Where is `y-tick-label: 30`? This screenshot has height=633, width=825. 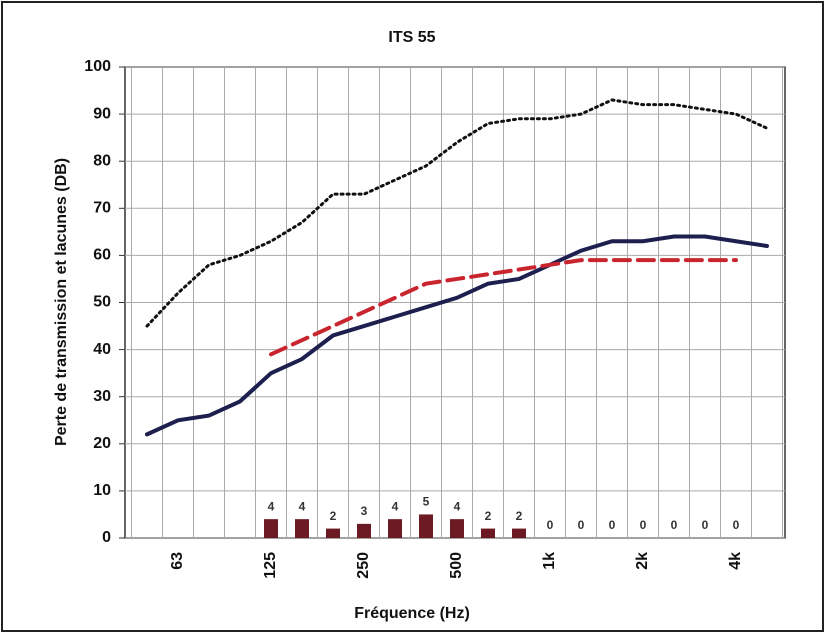
y-tick-label: 30 is located at coordinates (102, 396).